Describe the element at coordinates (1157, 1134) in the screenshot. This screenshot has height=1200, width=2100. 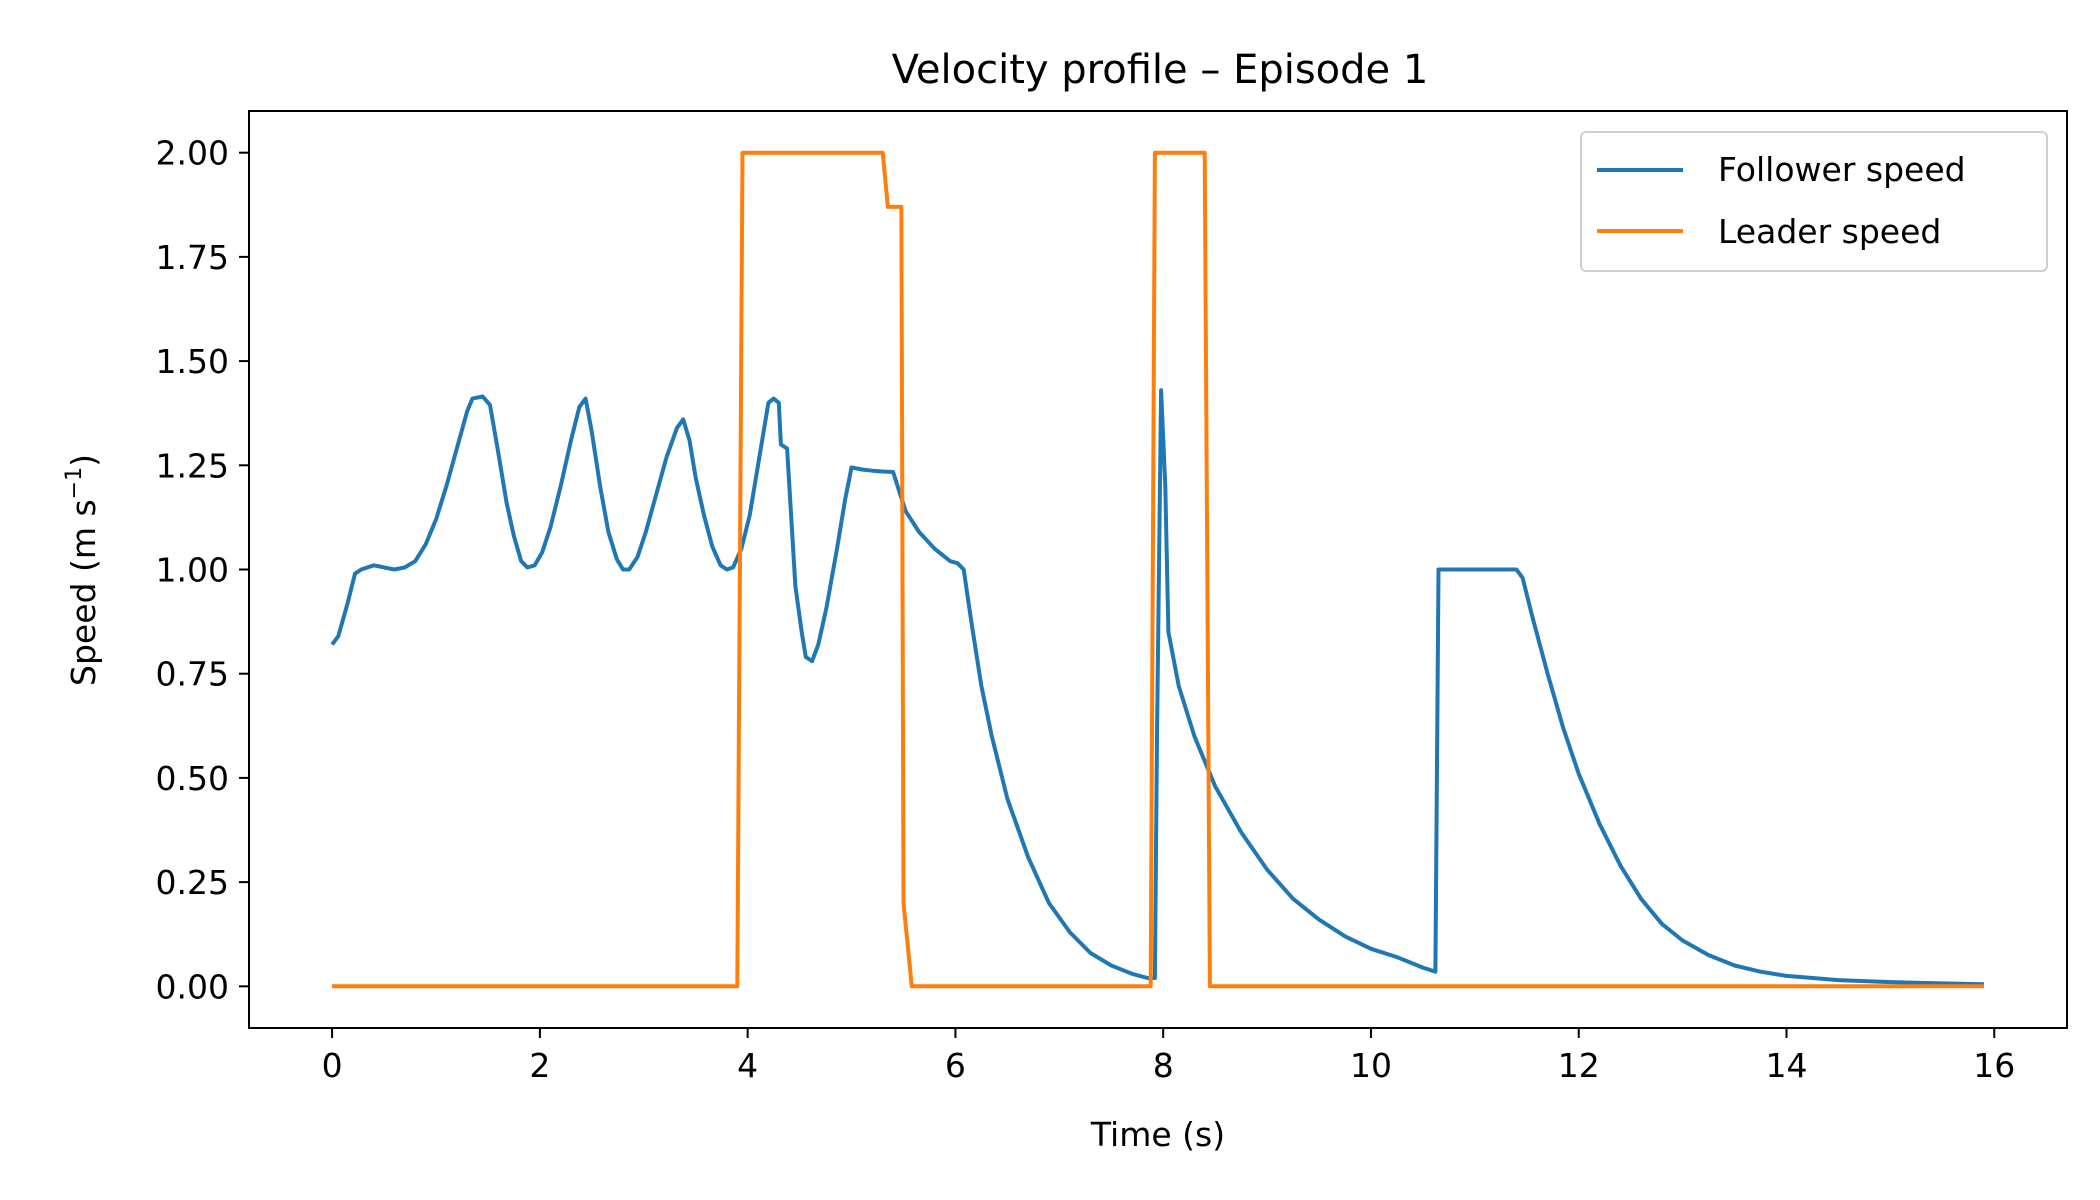
I see `x-axis-label: Time (s)` at that location.